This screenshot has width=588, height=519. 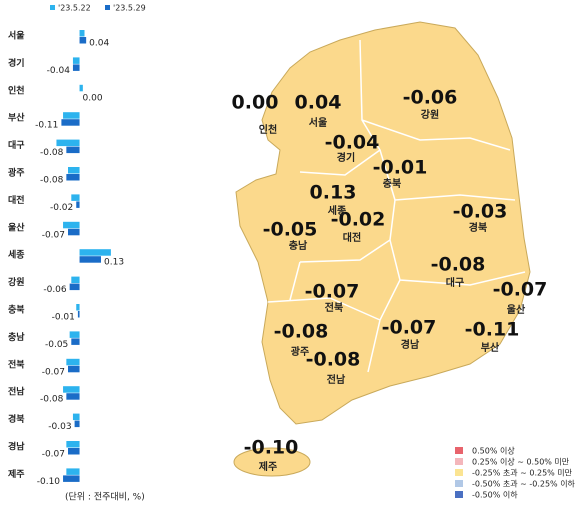 What do you see at coordinates (358, 220) in the screenshot?
I see `map-value: -0.02` at bounding box center [358, 220].